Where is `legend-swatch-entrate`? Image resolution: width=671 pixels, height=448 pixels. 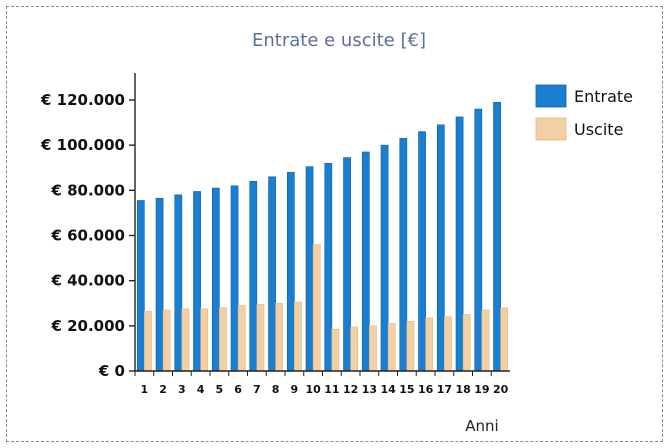 legend-swatch-entrate is located at coordinates (551, 96).